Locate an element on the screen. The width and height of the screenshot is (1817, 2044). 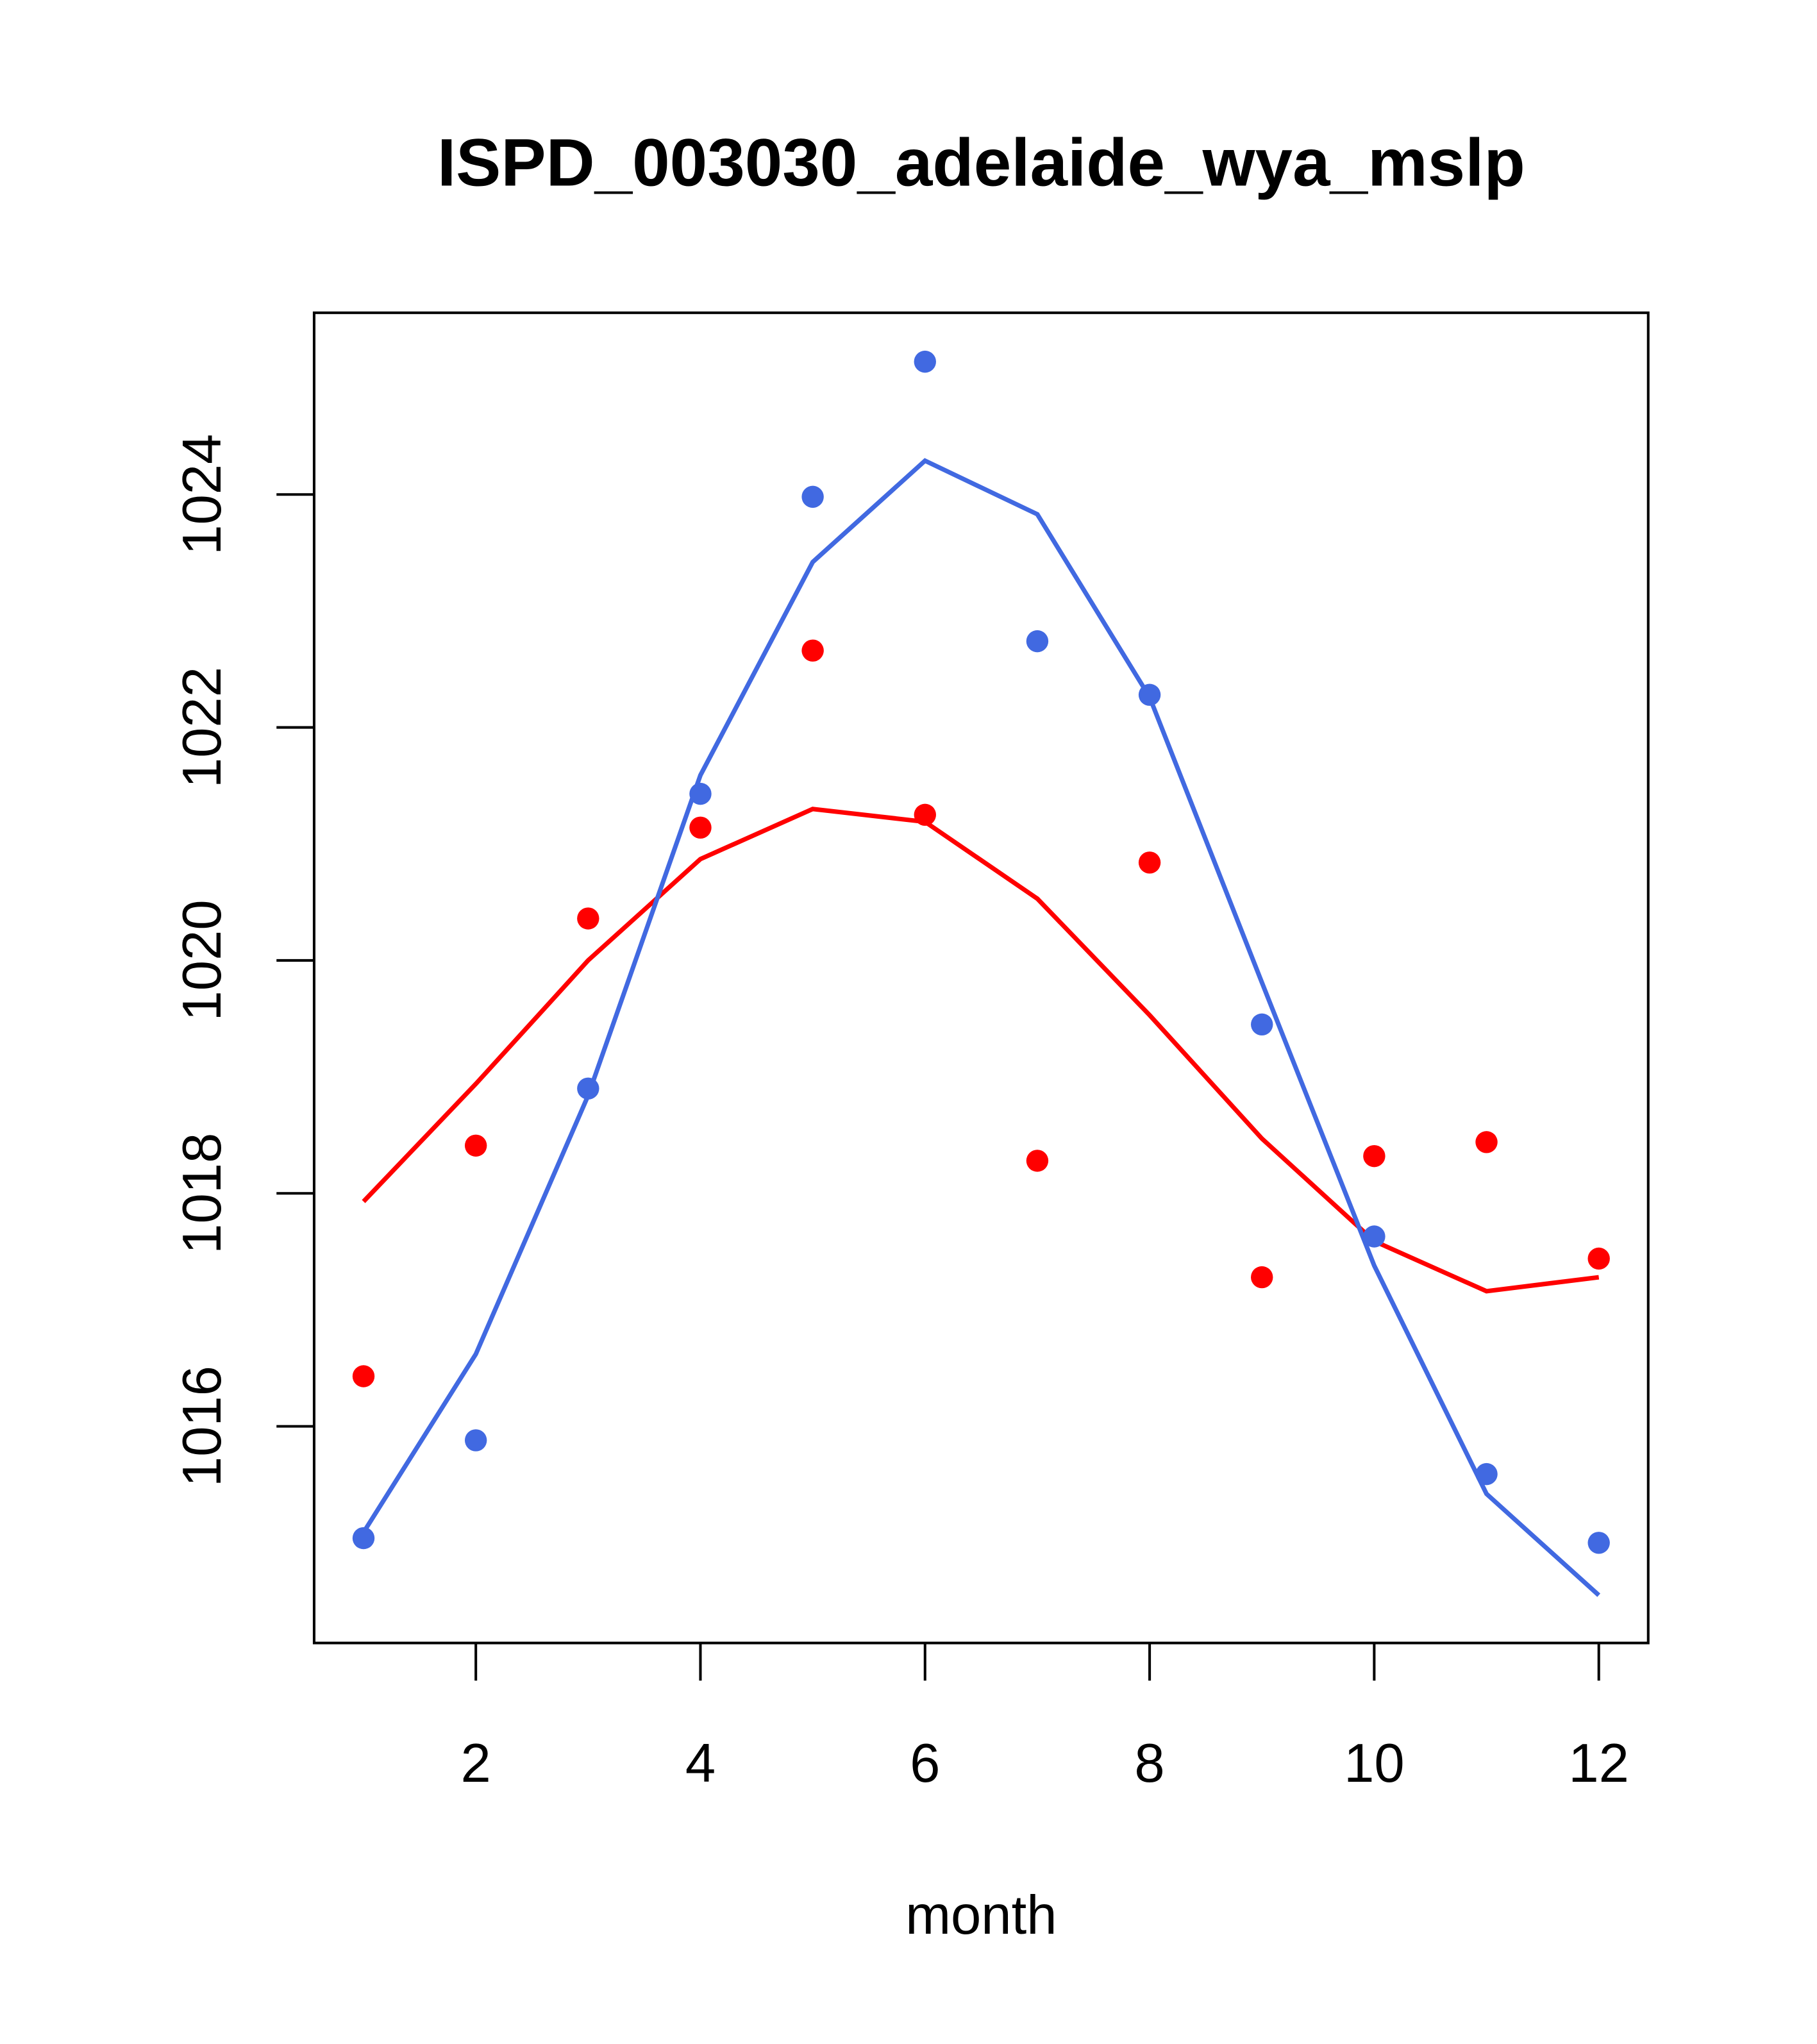
chart-title: ISPD_003030_adelaide_wya_mslp is located at coordinates (981, 162).